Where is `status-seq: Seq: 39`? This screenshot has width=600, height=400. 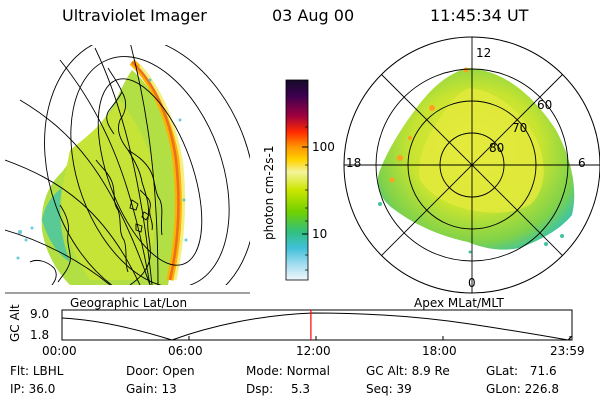 status-seq: Seq: 39 is located at coordinates (389, 389).